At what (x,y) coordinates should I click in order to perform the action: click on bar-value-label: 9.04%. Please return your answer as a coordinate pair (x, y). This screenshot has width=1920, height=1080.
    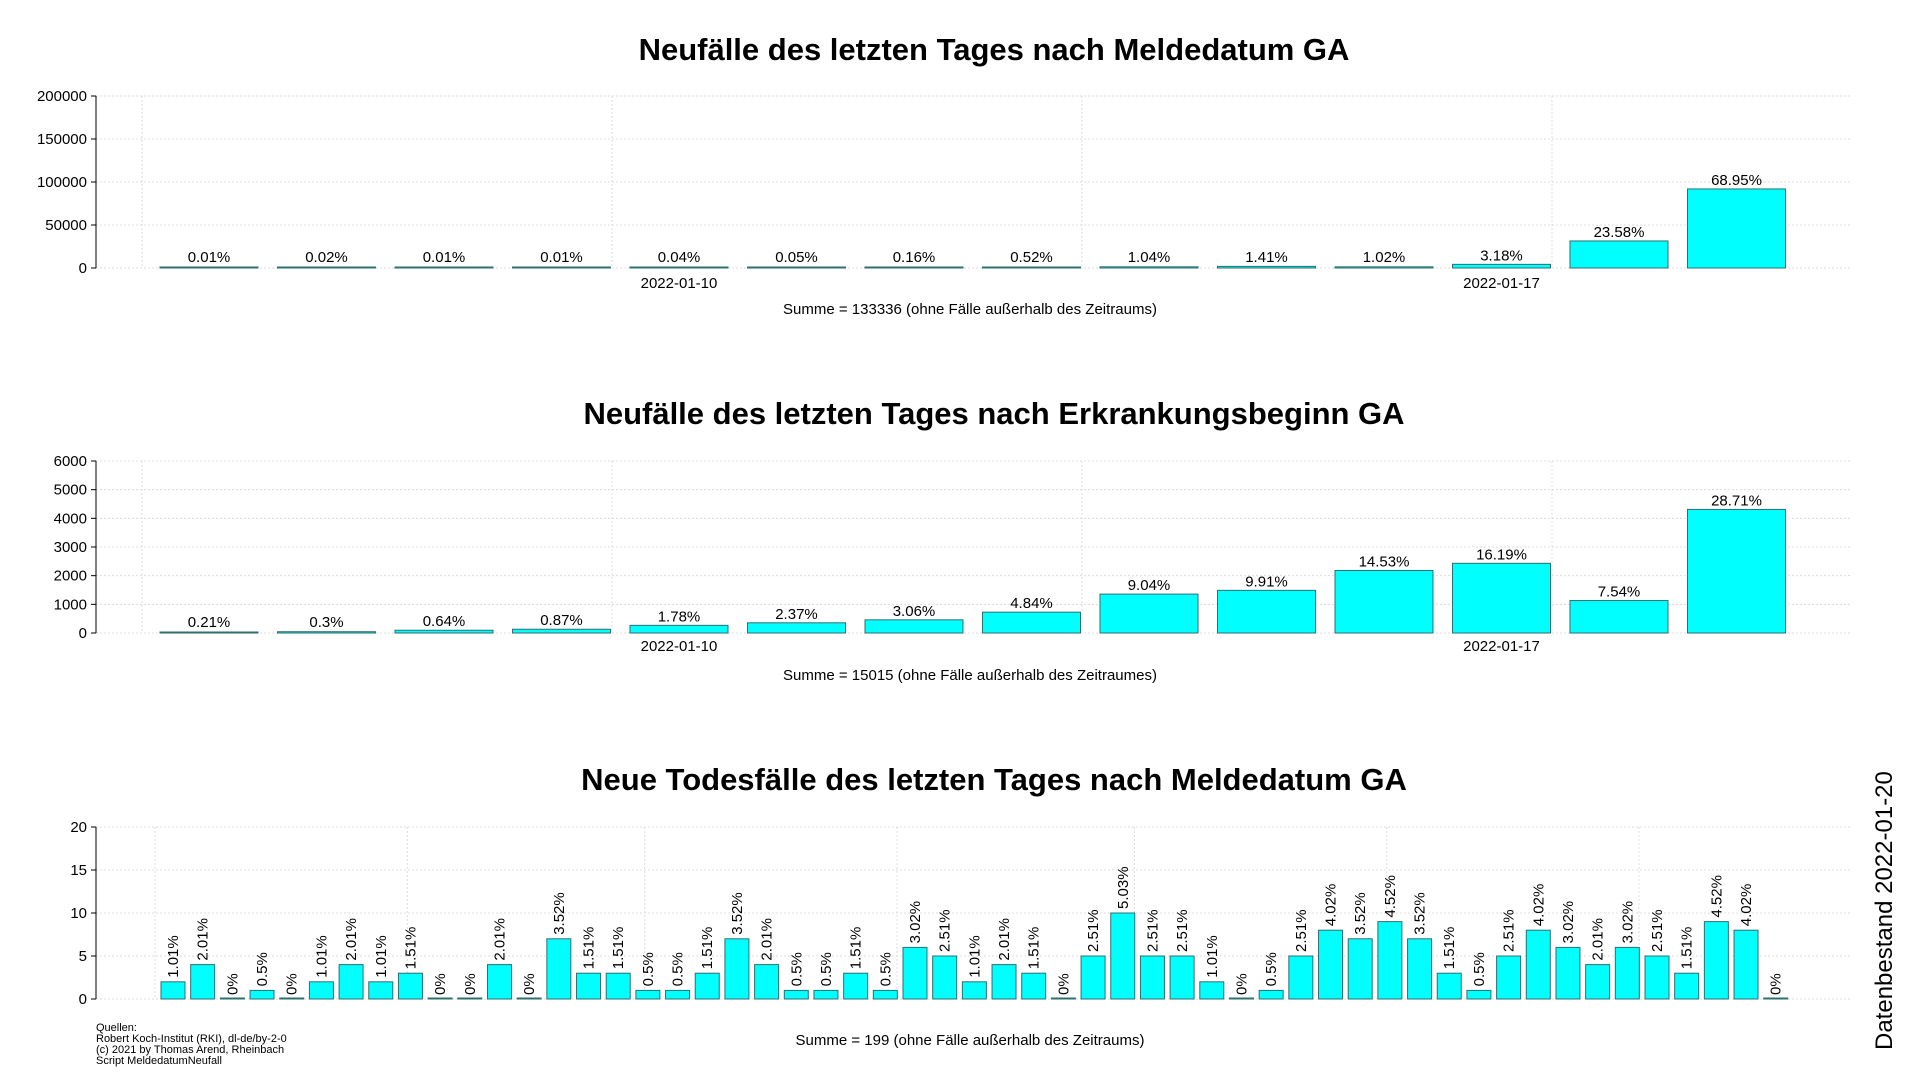
    Looking at the image, I should click on (1149, 585).